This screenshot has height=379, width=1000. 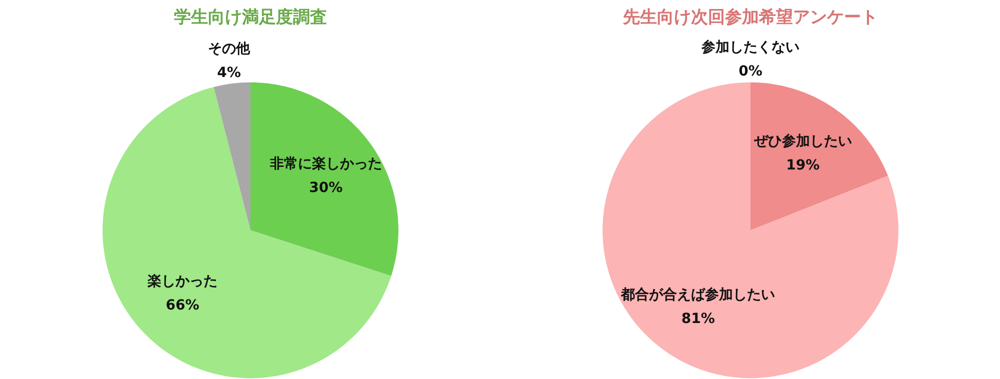 What do you see at coordinates (802, 141) in the screenshot?
I see `slice-label: ぜひ参加したい` at bounding box center [802, 141].